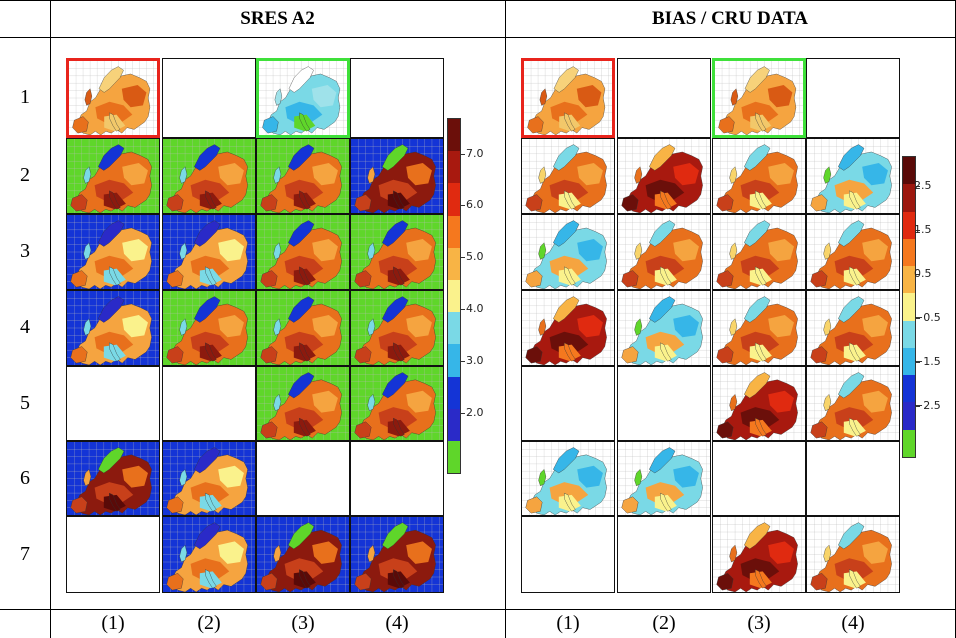 This screenshot has height=638, width=956. What do you see at coordinates (730, 18) in the screenshot?
I see `header-bias-cru-data: BIAS / CRU DATA` at bounding box center [730, 18].